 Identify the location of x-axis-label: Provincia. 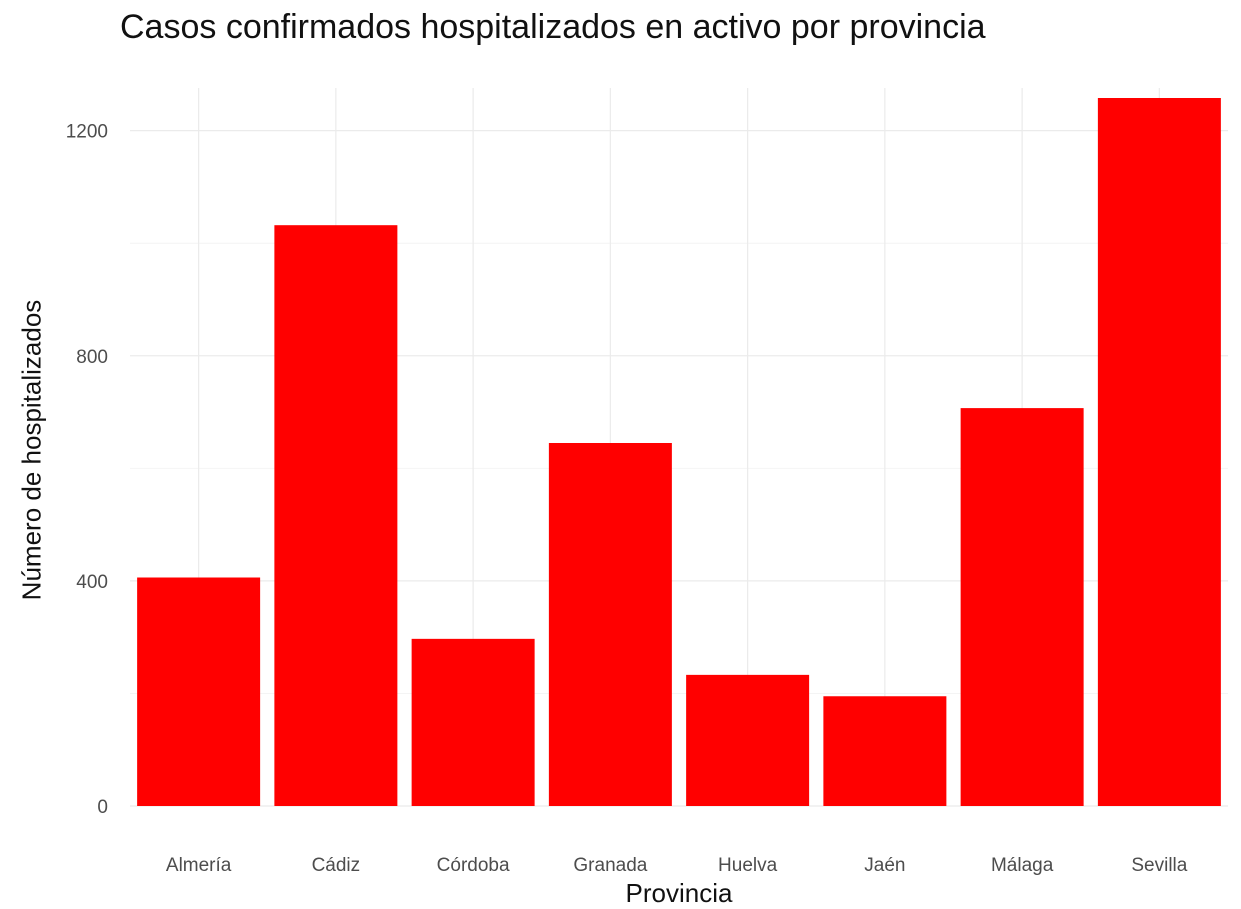
(679, 893).